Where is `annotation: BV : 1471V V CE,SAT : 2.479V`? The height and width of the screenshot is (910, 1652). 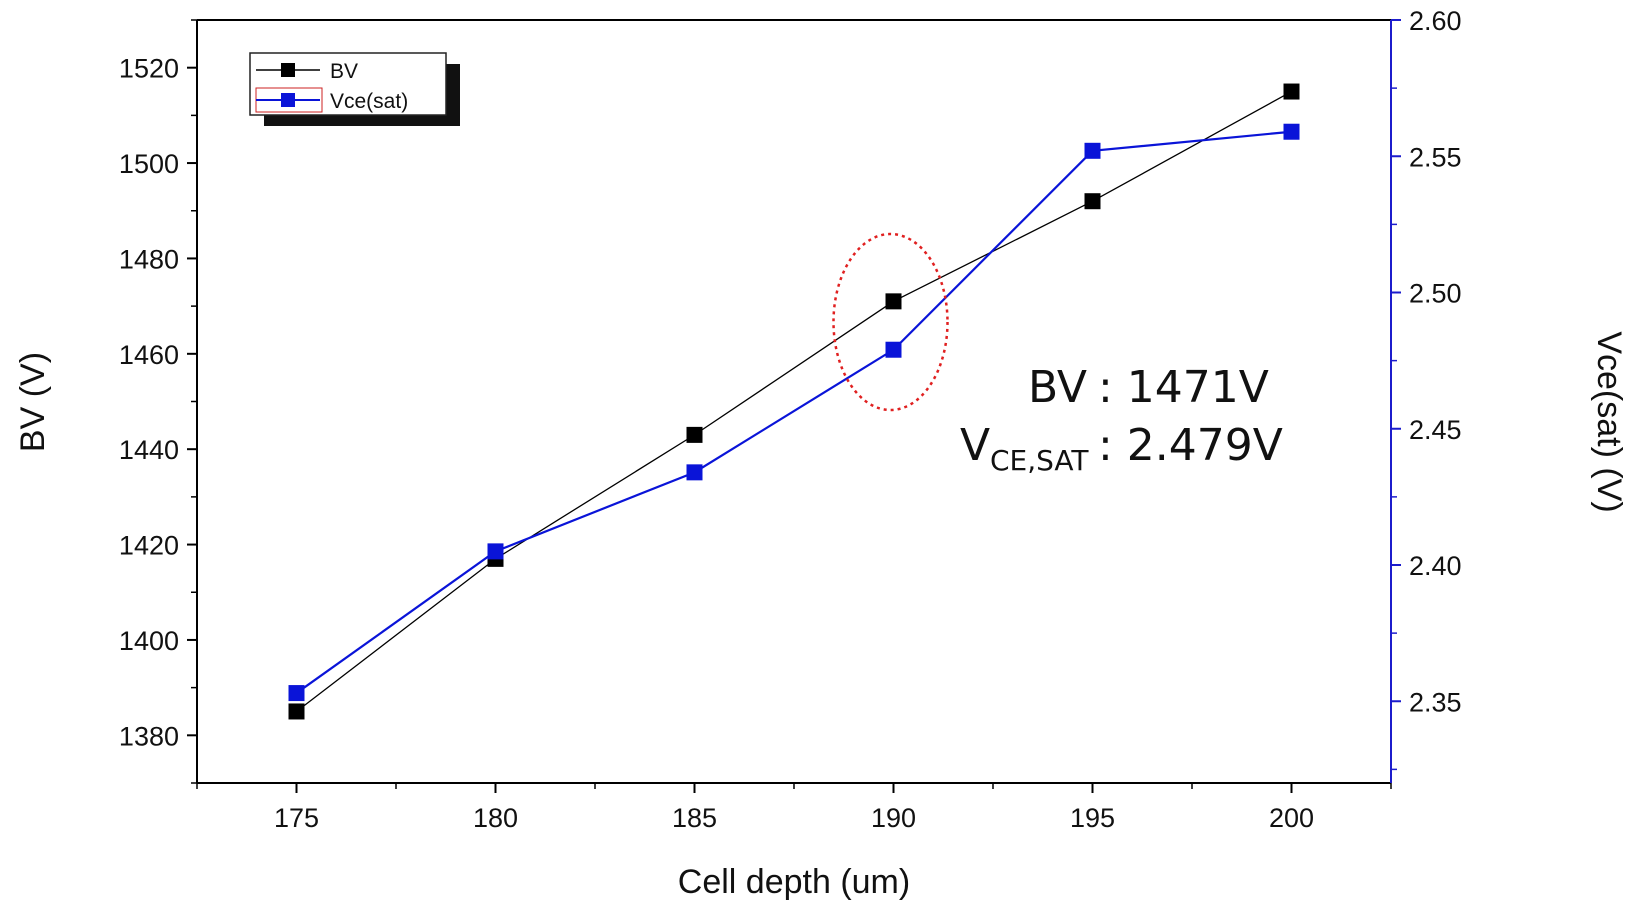
annotation: BV : 1471V V CE,SAT : 2.479V is located at coordinates (1121, 419).